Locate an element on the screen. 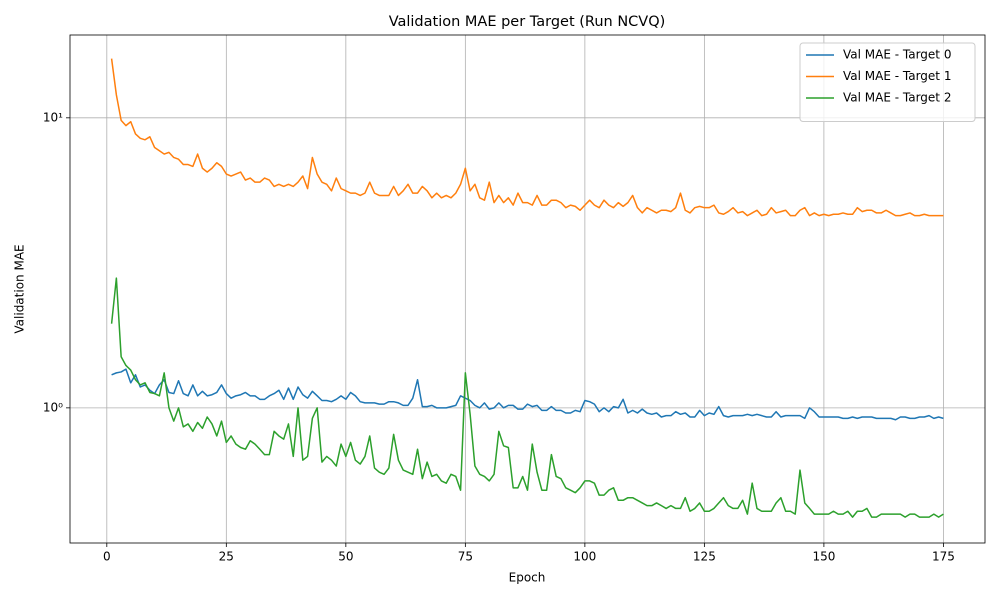  legend-box is located at coordinates (887, 82).